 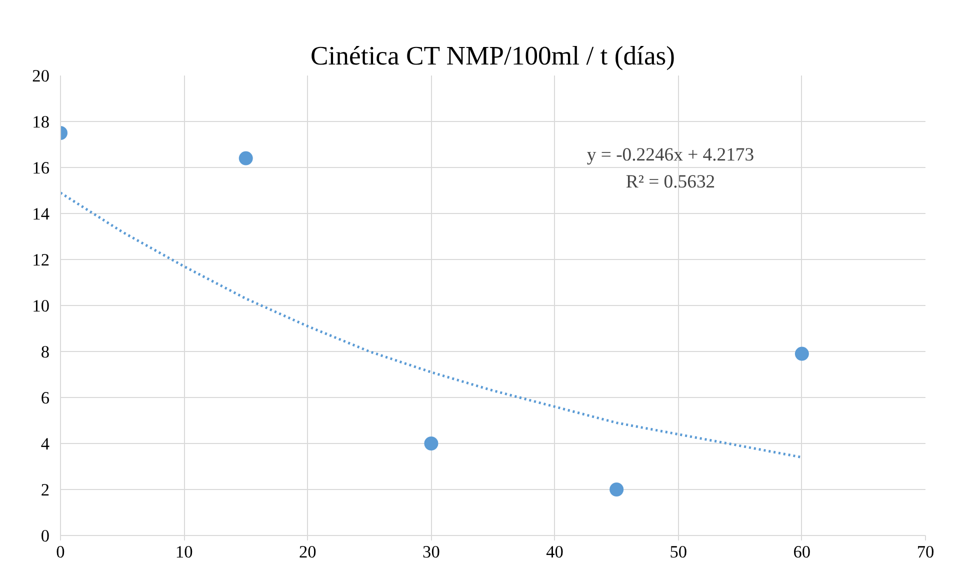 I want to click on annotation: y = -0.2246x + 4.2173, so click(x=670, y=155).